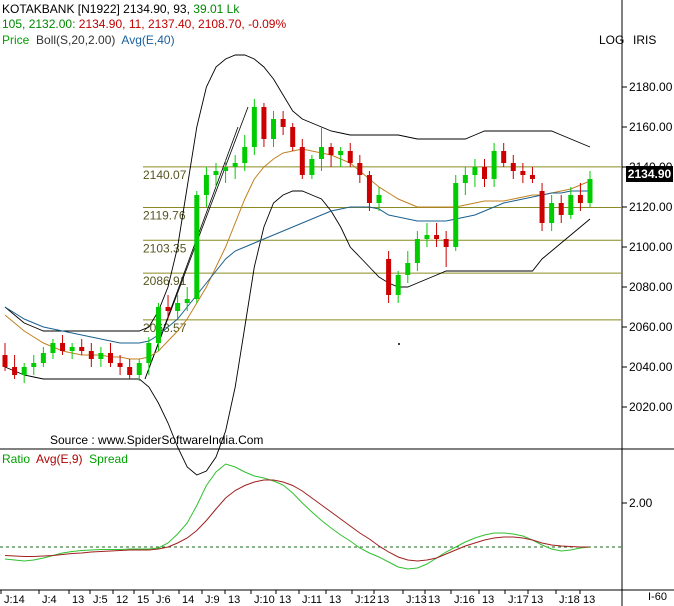 Image resolution: width=674 pixels, height=606 pixels. What do you see at coordinates (188, 600) in the screenshot?
I see `x-tick-label: 14` at bounding box center [188, 600].